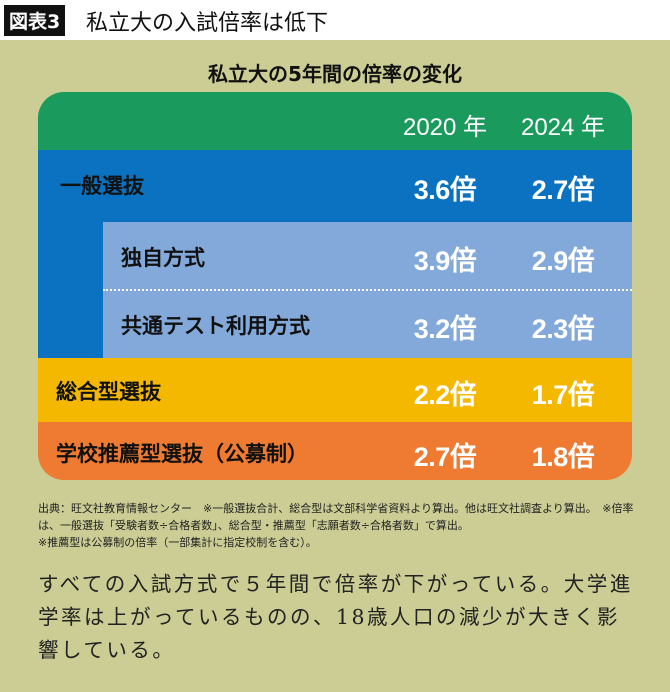 Image resolution: width=670 pixels, height=692 pixels. Describe the element at coordinates (445, 127) in the screenshot. I see `column-header: 2020 年` at that location.